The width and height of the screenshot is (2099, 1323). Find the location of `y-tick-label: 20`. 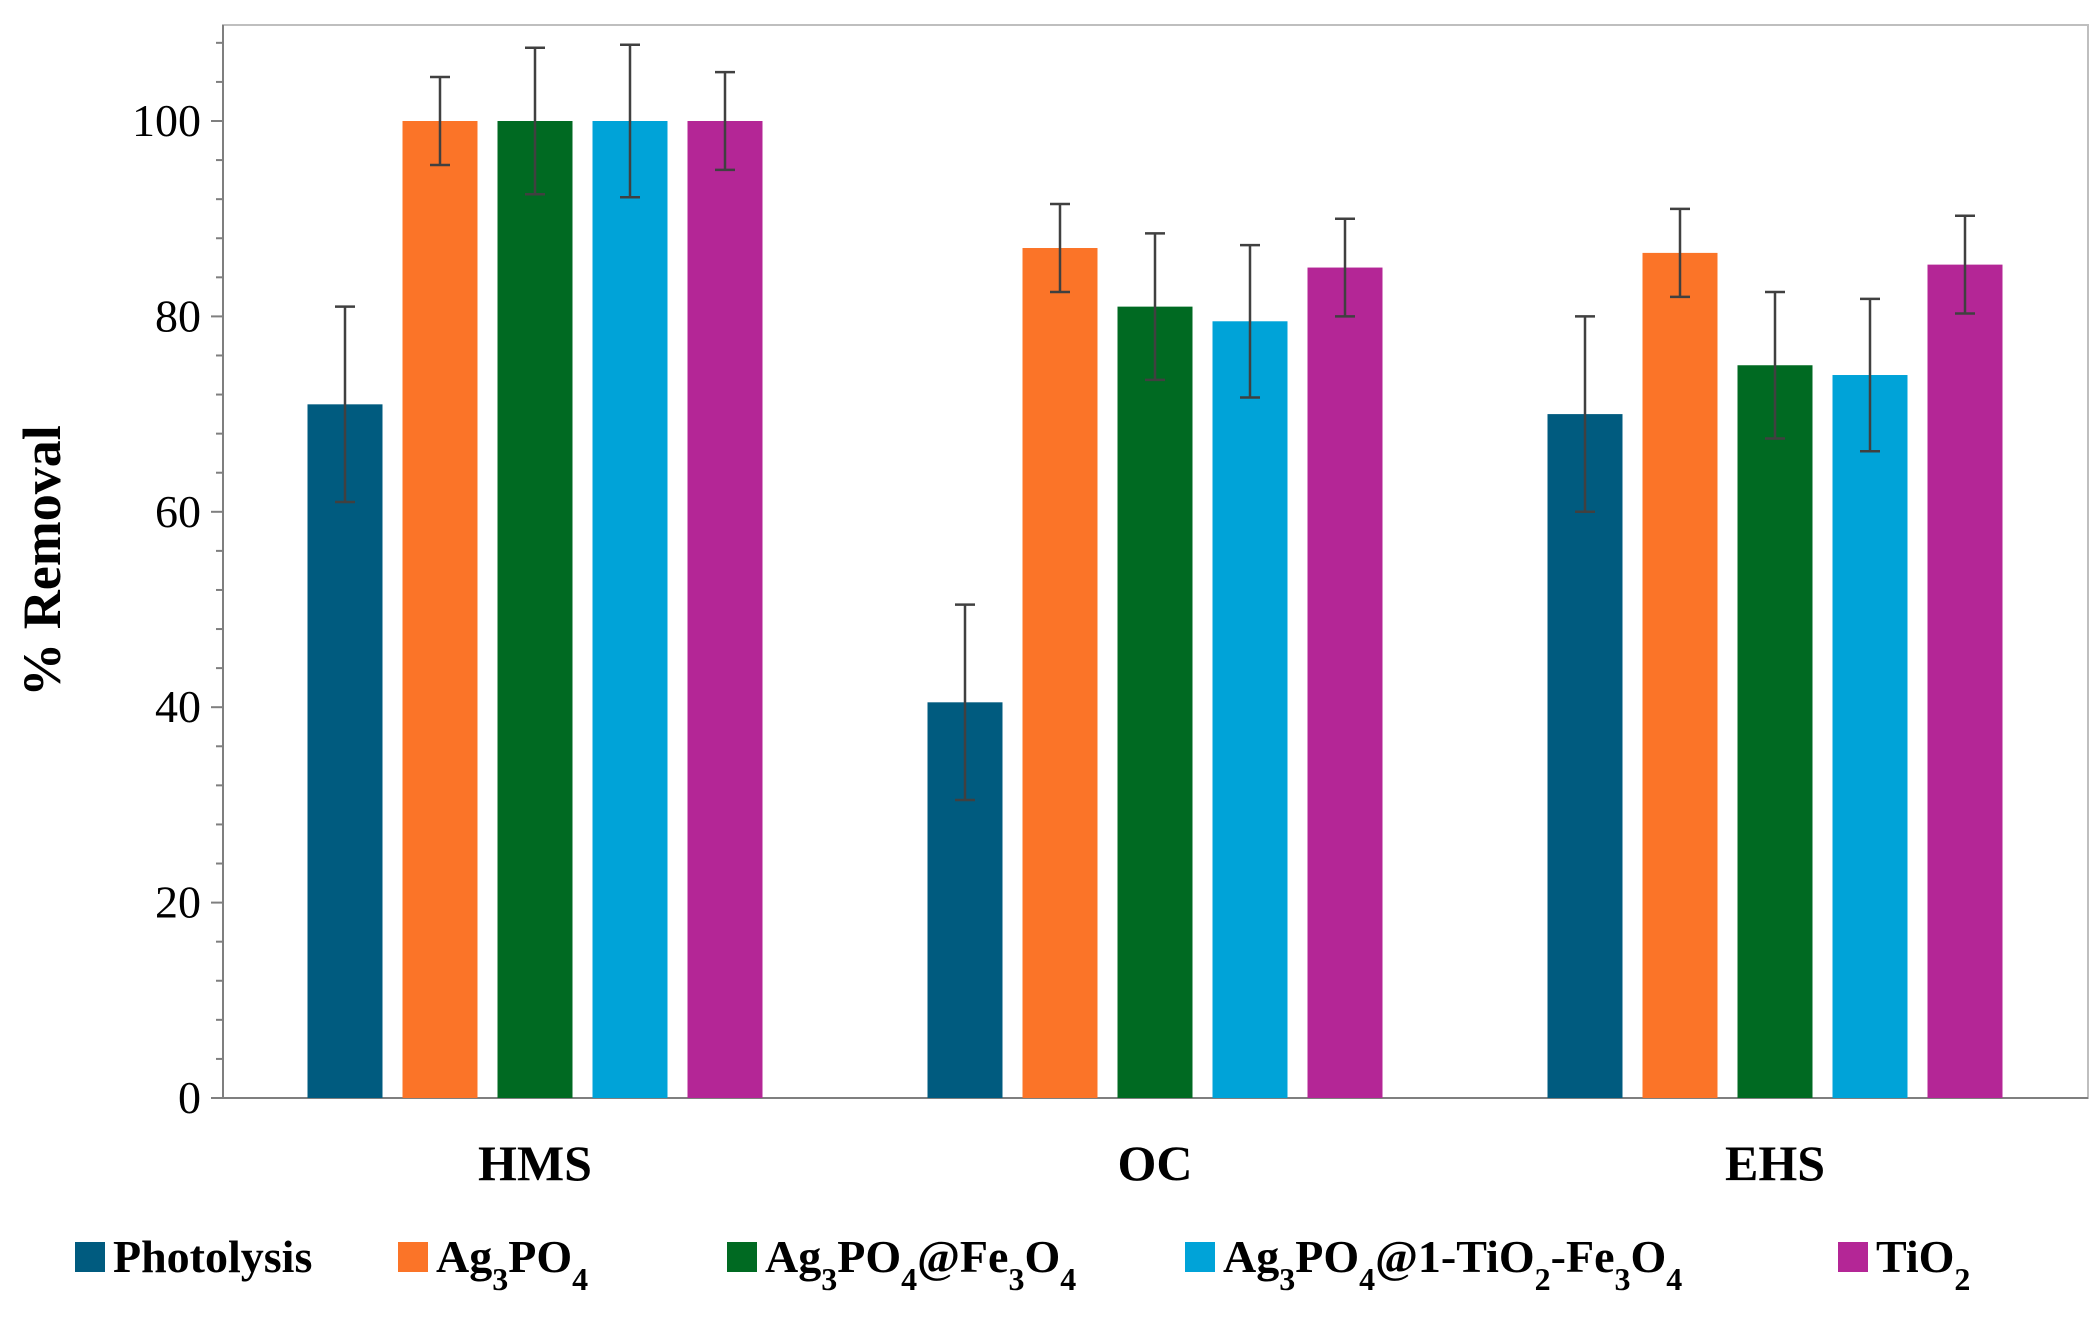

y-tick-label: 20 is located at coordinates (178, 902).